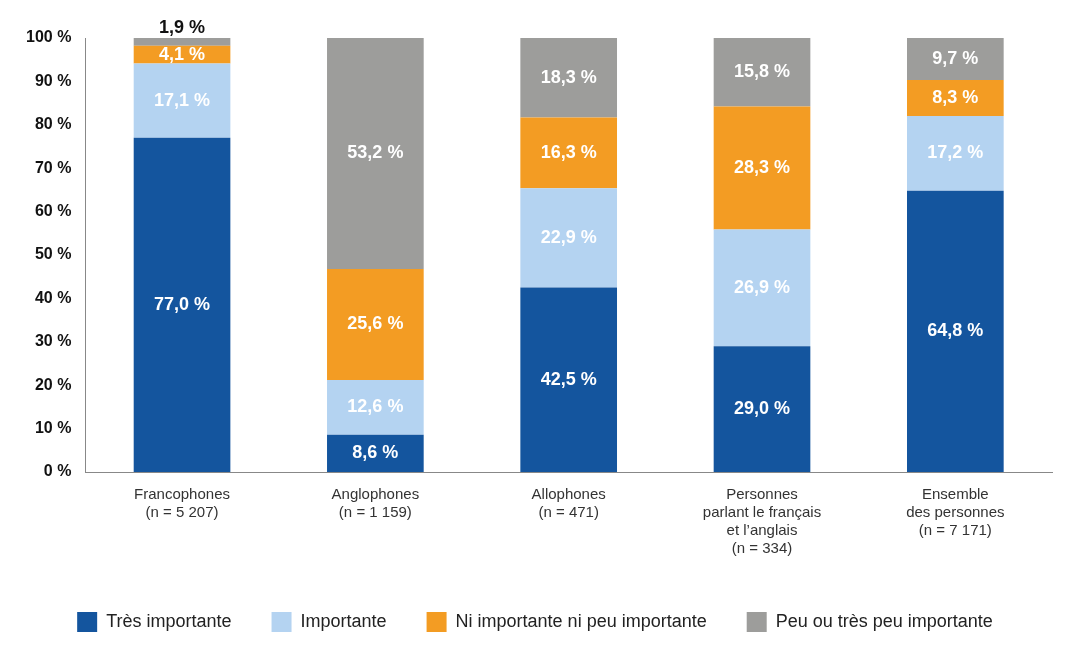  I want to click on data-label: 28,3 %, so click(762, 166).